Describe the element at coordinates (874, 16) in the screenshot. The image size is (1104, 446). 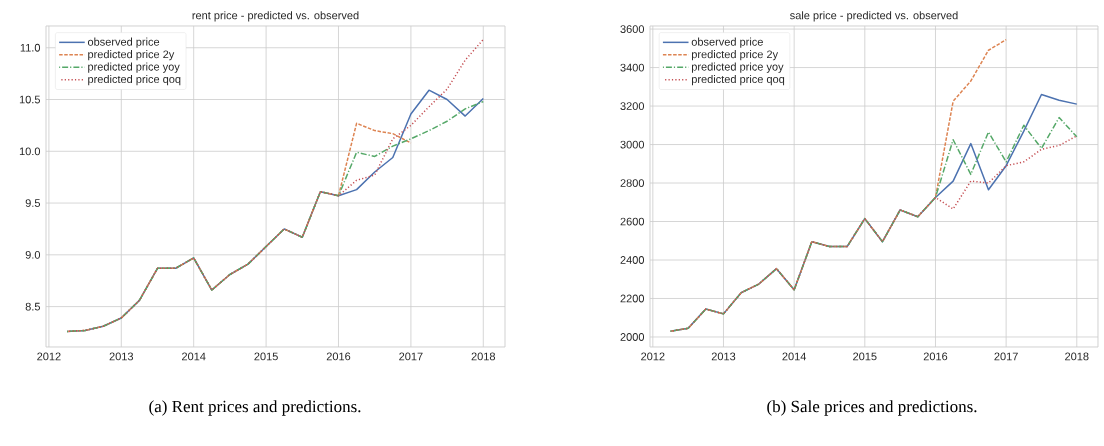
I see `chart-title: sale price - predicted vs. observed` at that location.